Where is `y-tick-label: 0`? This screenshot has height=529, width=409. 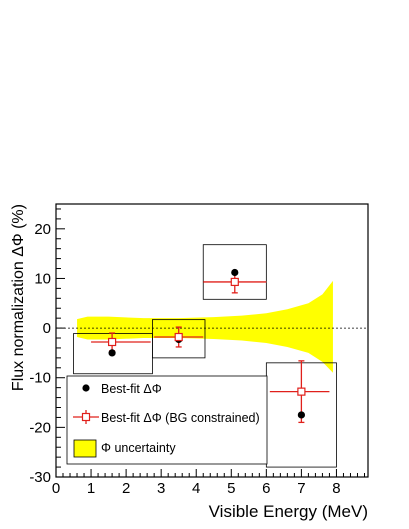 y-tick-label: 0 is located at coordinates (47, 328).